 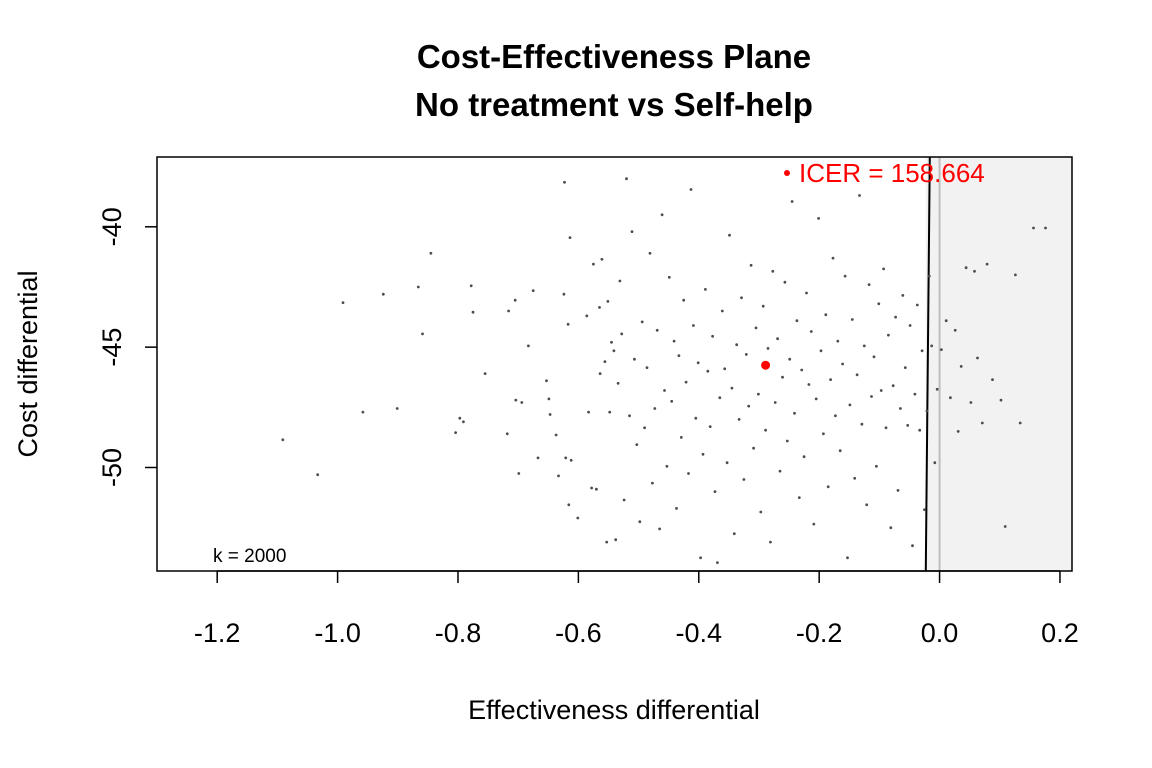 What do you see at coordinates (614, 104) in the screenshot?
I see `chart-subtitle: No treatment vs Self-help` at bounding box center [614, 104].